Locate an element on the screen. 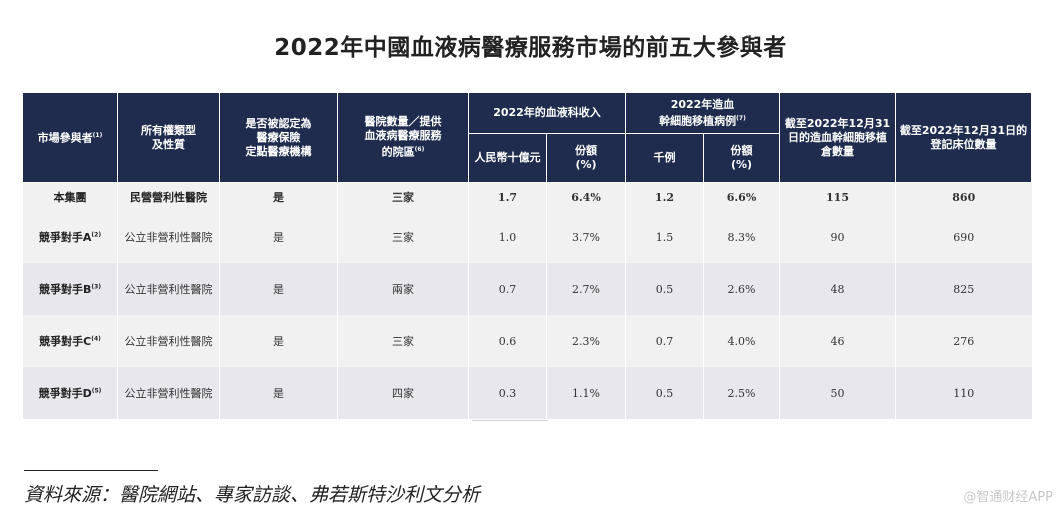 Image resolution: width=1061 pixels, height=513 pixels. cell-beds: 276 is located at coordinates (963, 341).